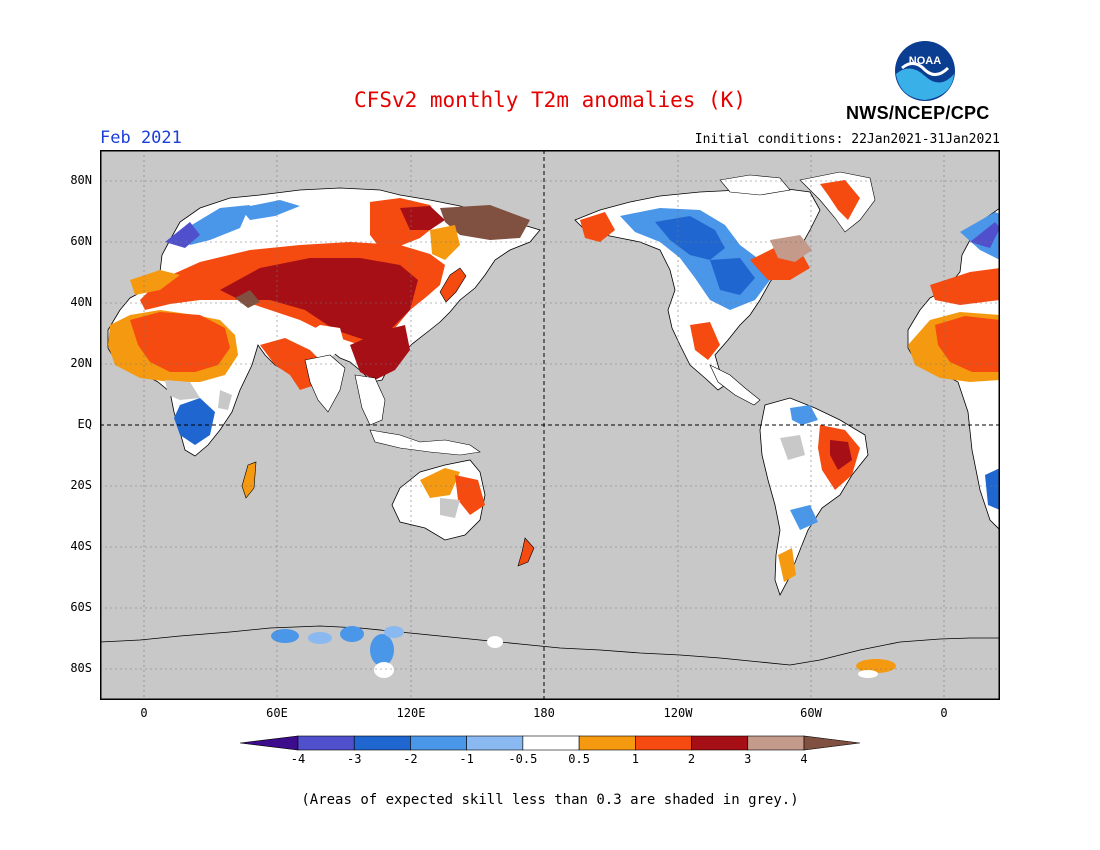  What do you see at coordinates (277, 713) in the screenshot?
I see `lon-label-60e: 60E` at bounding box center [277, 713].